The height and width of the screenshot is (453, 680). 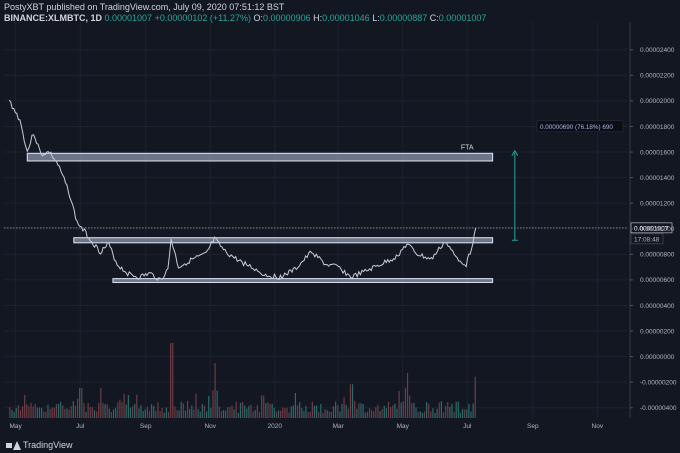 I want to click on high-value: 0.00001046, so click(x=346, y=18).